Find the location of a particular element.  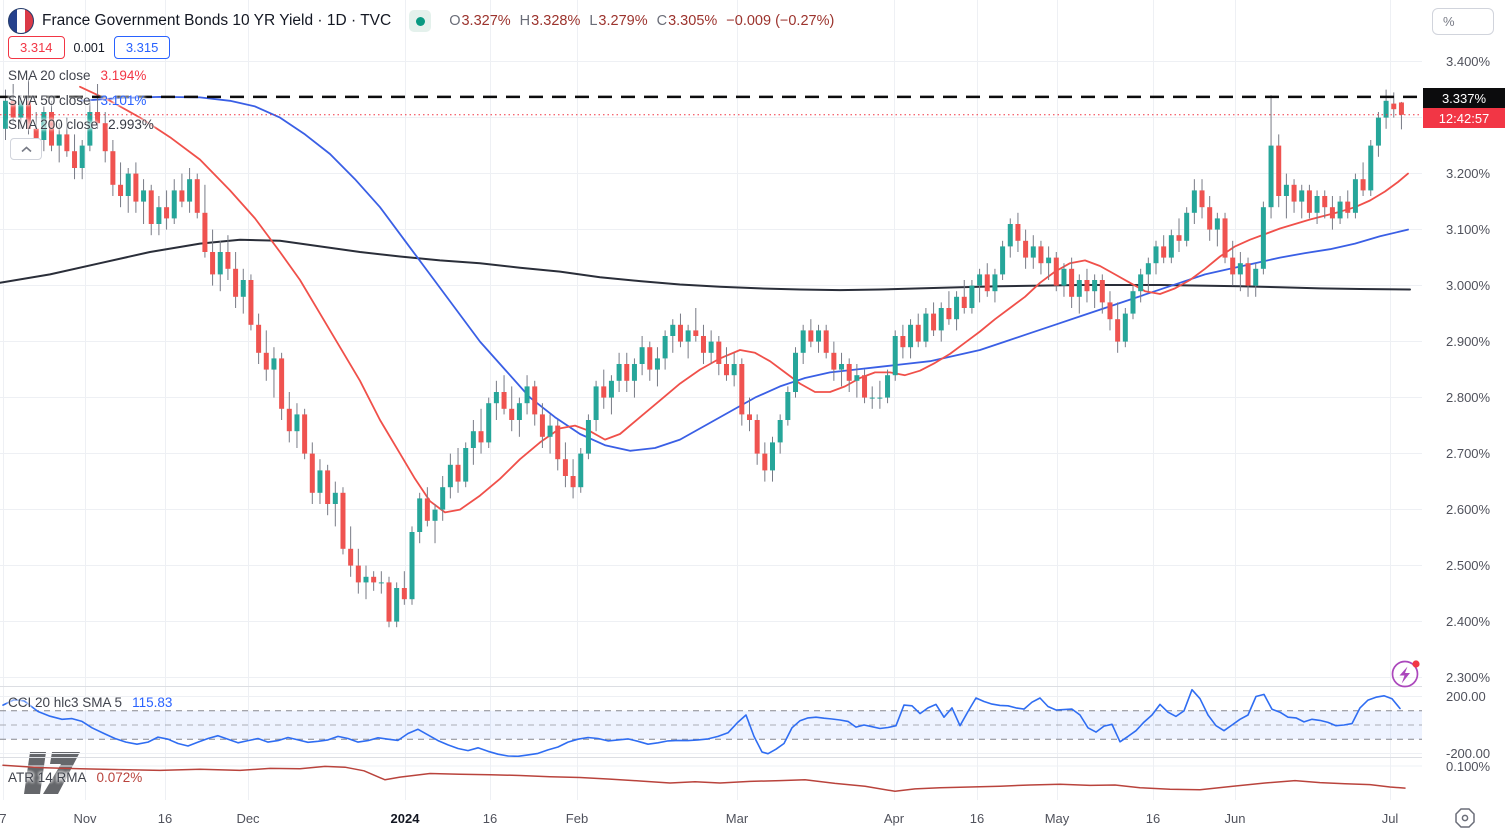

octagon-eye-icon is located at coordinates (1465, 818).